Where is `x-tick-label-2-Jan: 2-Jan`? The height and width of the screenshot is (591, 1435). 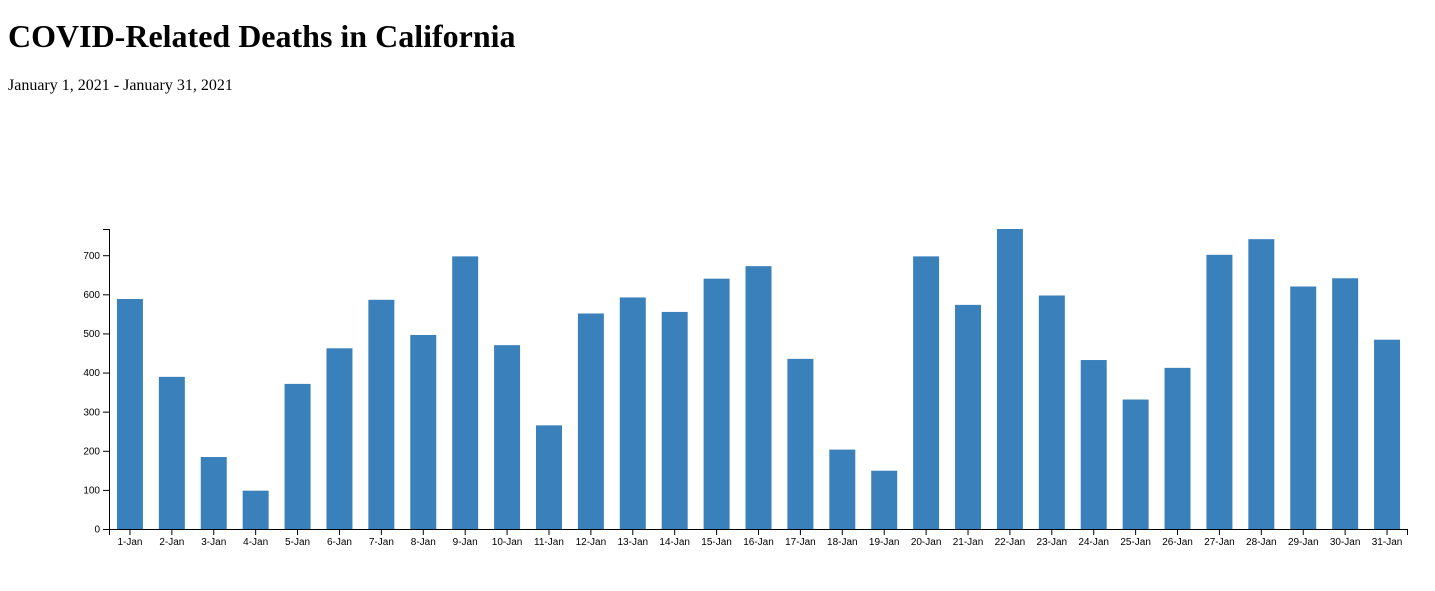 x-tick-label-2-Jan: 2-Jan is located at coordinates (171, 542).